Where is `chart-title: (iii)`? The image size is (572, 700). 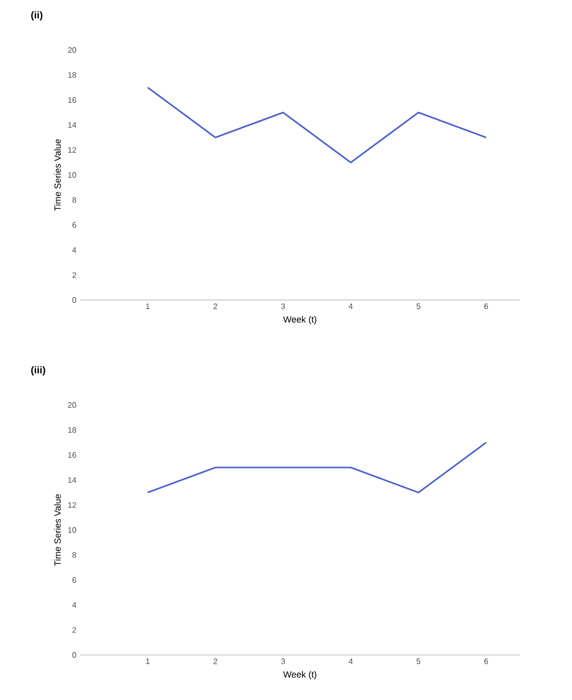
chart-title: (iii) is located at coordinates (38, 371).